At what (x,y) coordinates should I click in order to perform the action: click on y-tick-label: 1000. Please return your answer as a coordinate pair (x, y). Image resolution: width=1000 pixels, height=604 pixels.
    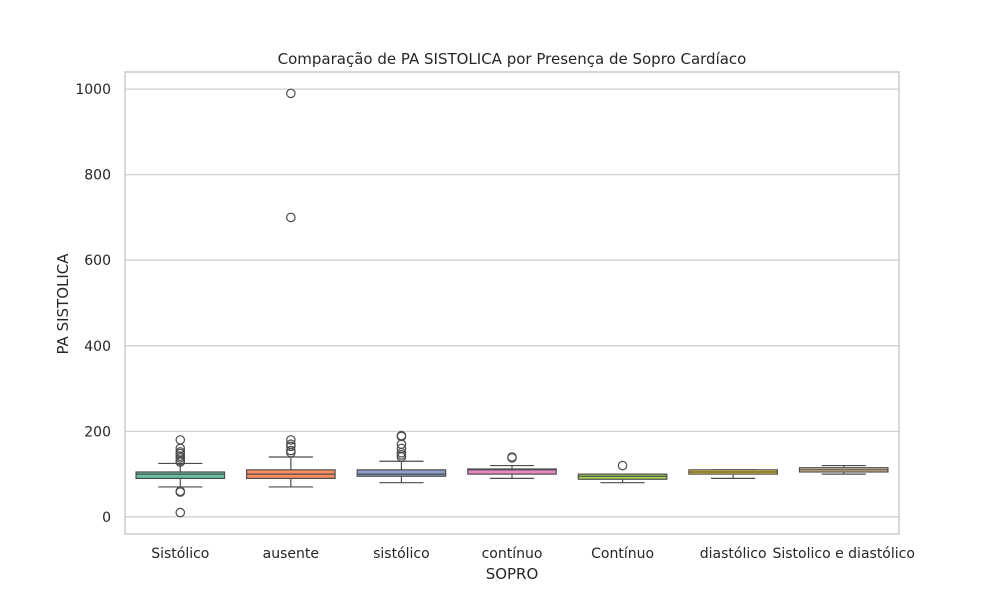
    Looking at the image, I should click on (93, 90).